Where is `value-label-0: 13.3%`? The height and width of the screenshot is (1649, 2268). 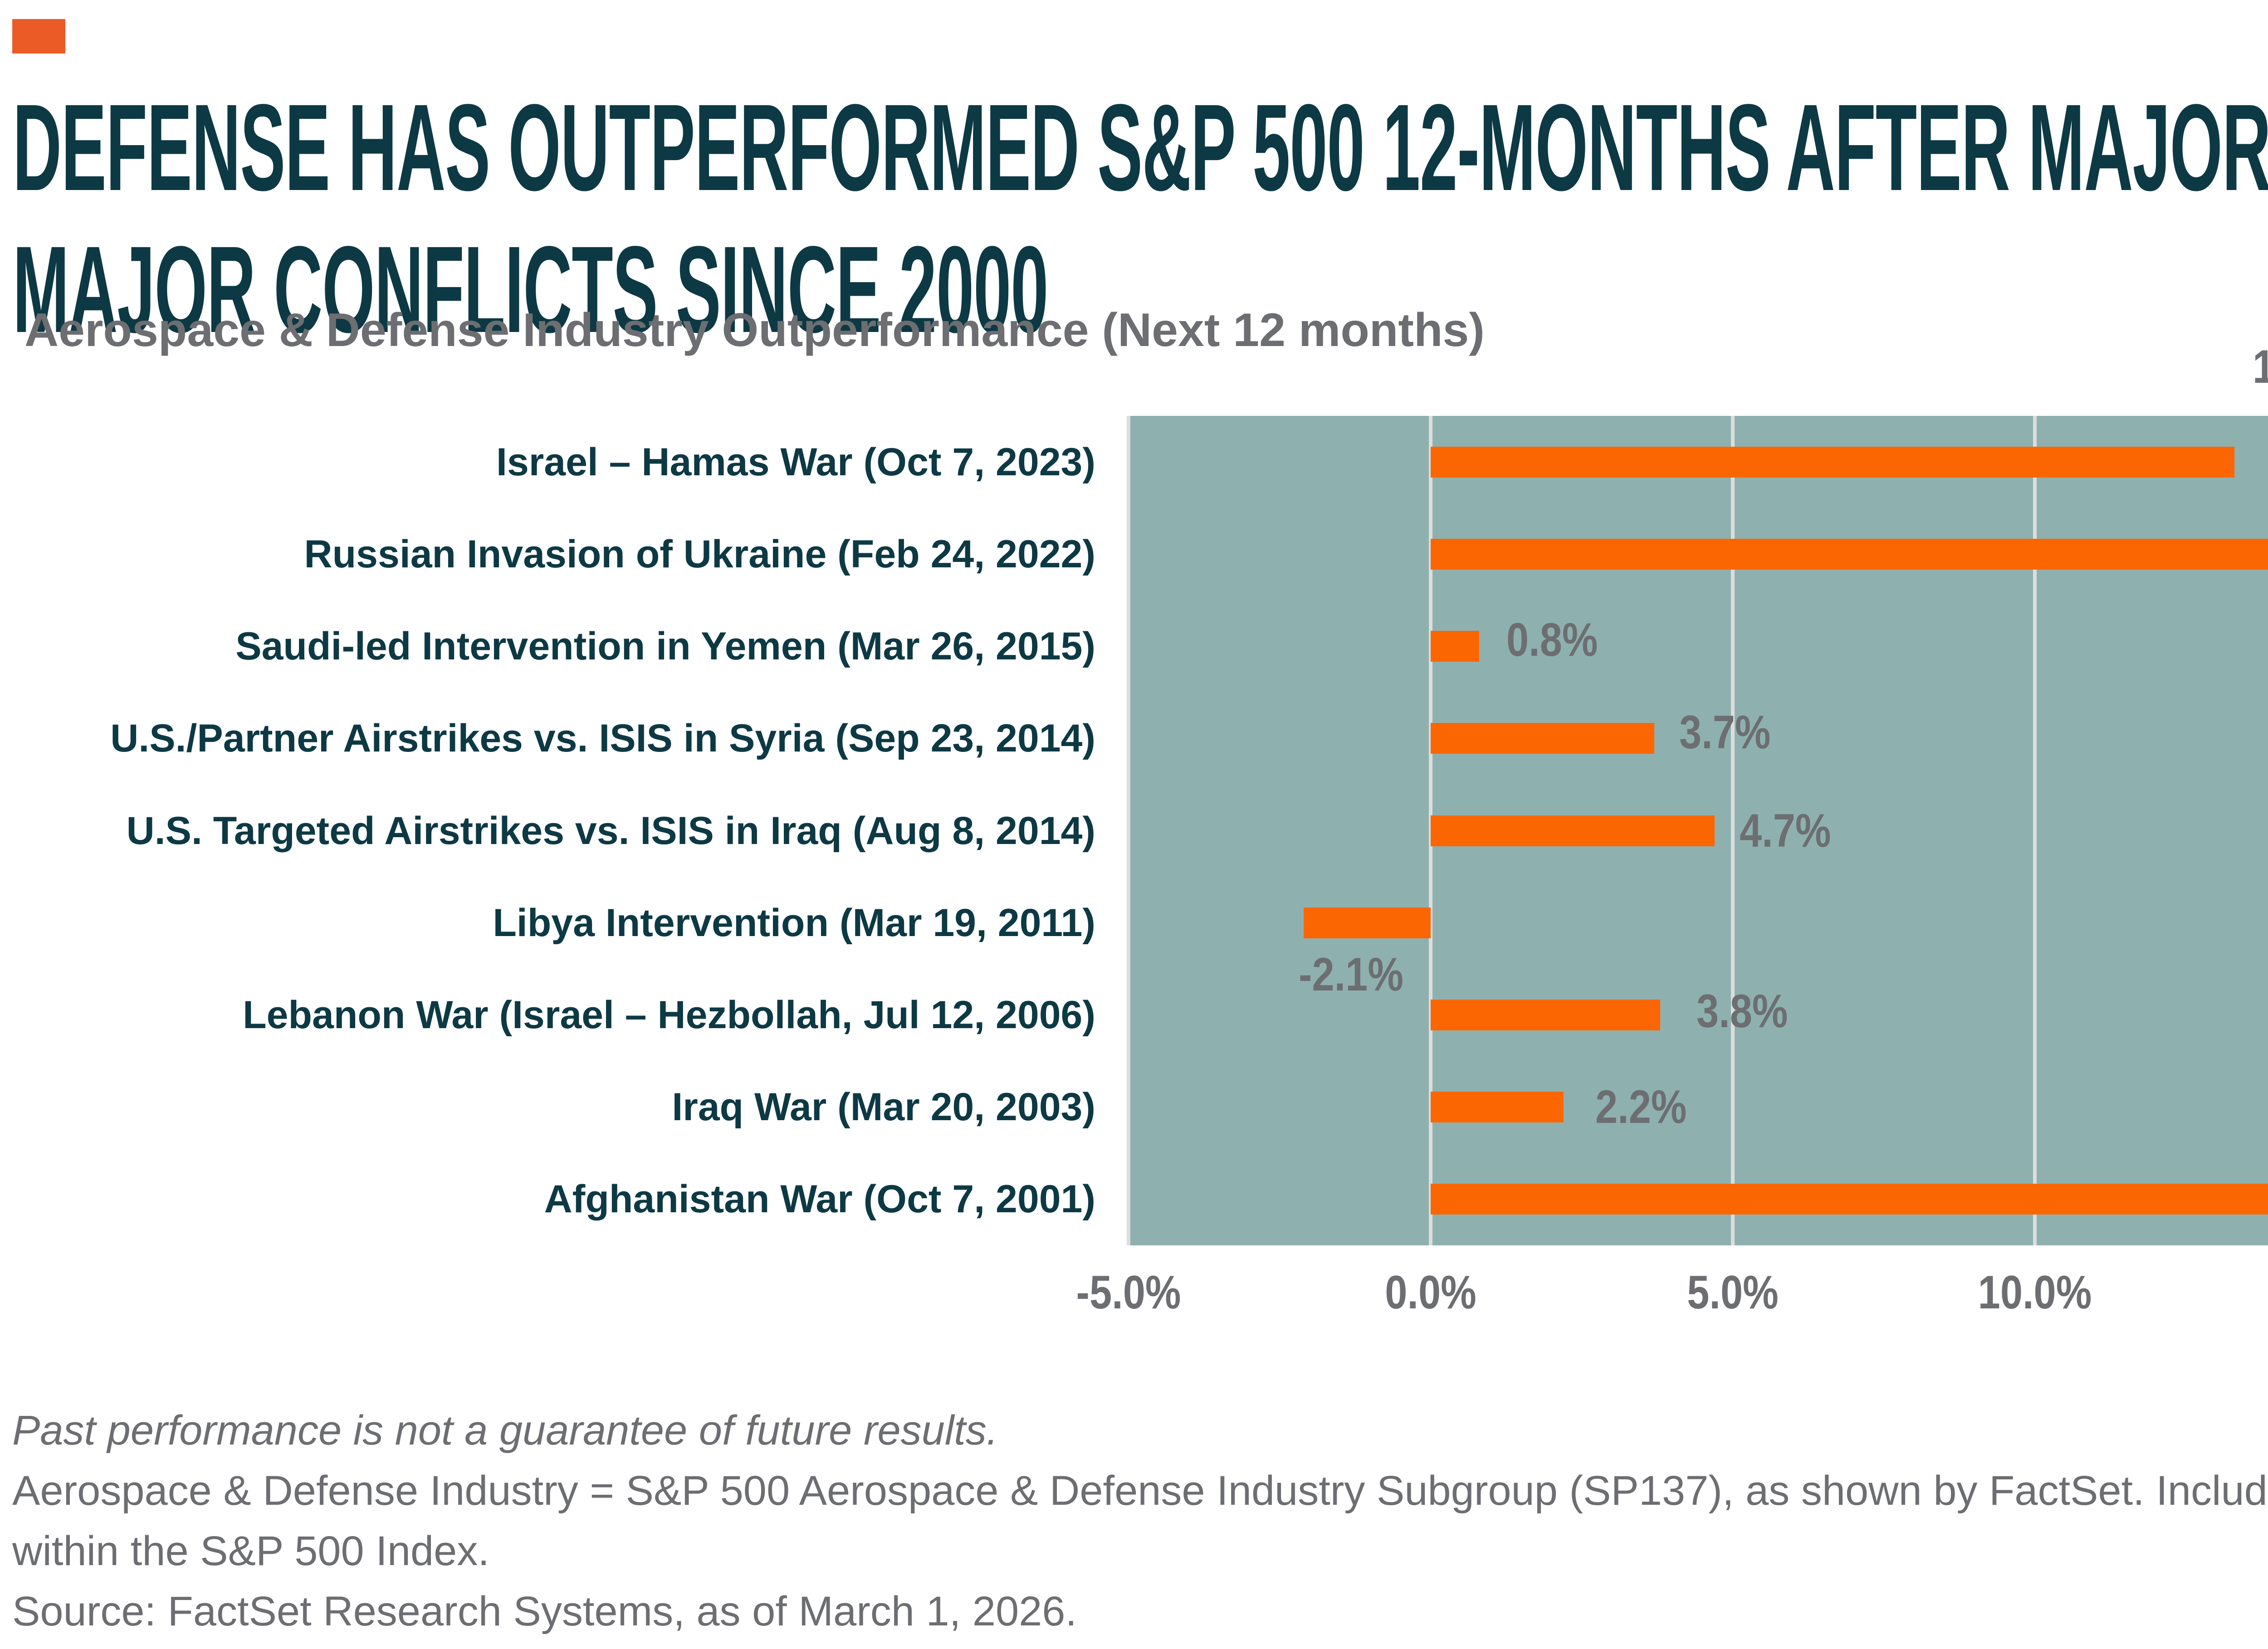 value-label-0: 13.3% is located at coordinates (2261, 367).